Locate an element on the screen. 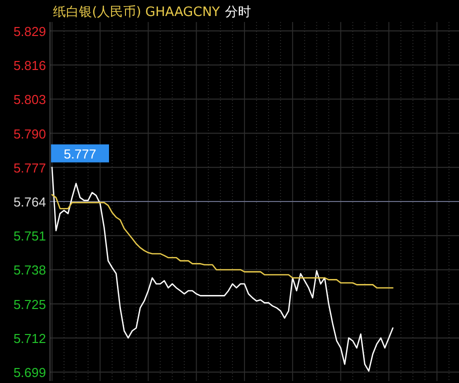  y-tick-label: 5.738 is located at coordinates (29, 270).